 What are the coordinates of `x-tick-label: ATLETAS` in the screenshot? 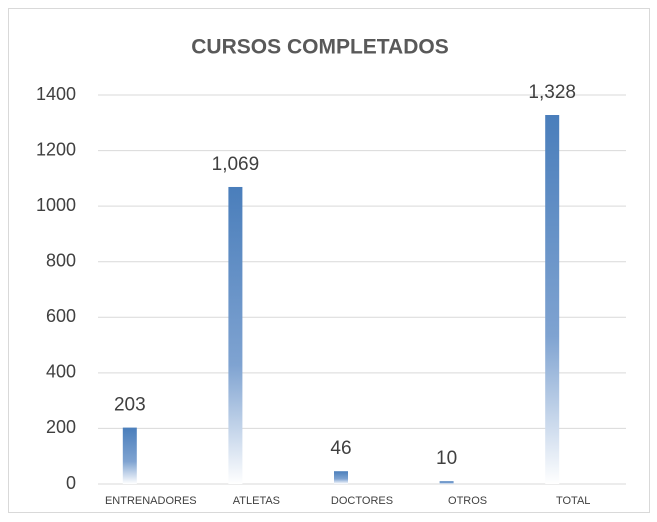 It's located at (256, 501).